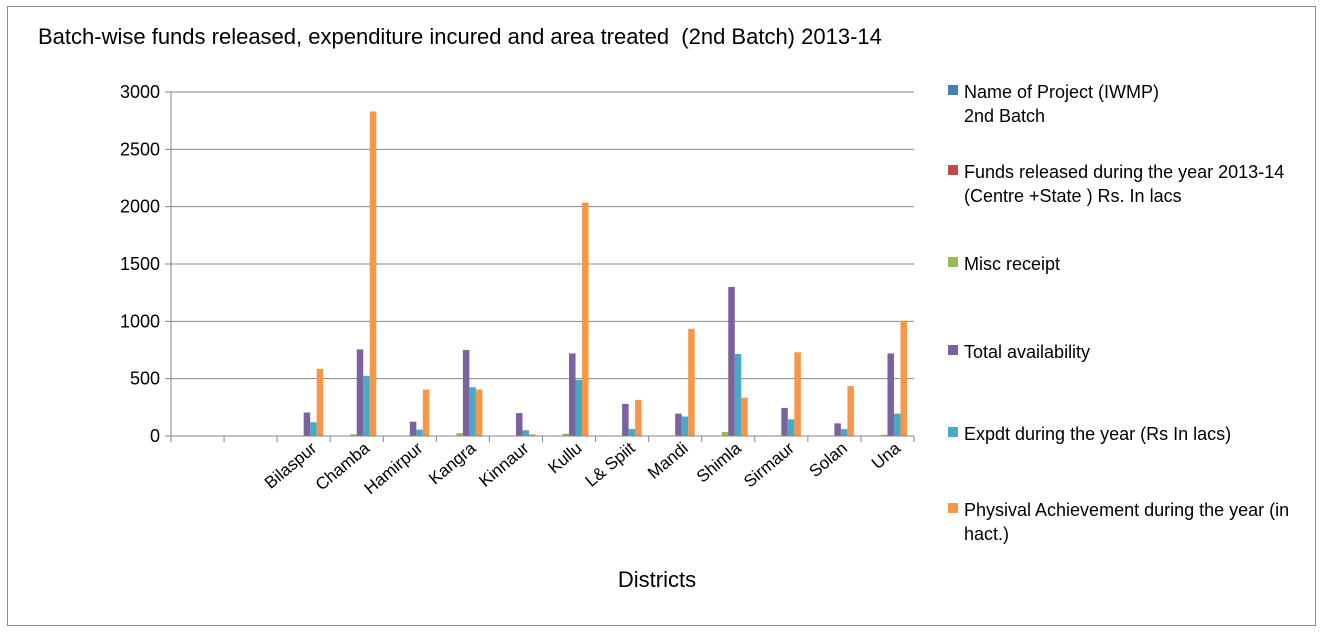  I want to click on x-tick-label: Una, so click(886, 455).